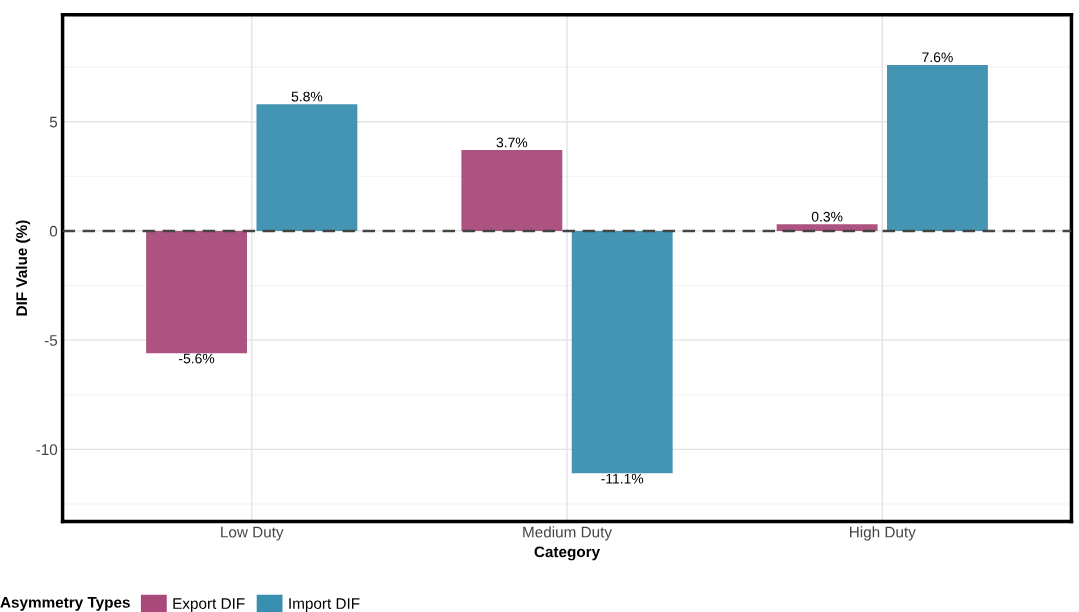  What do you see at coordinates (53, 122) in the screenshot?
I see `y-tick-label: 5` at bounding box center [53, 122].